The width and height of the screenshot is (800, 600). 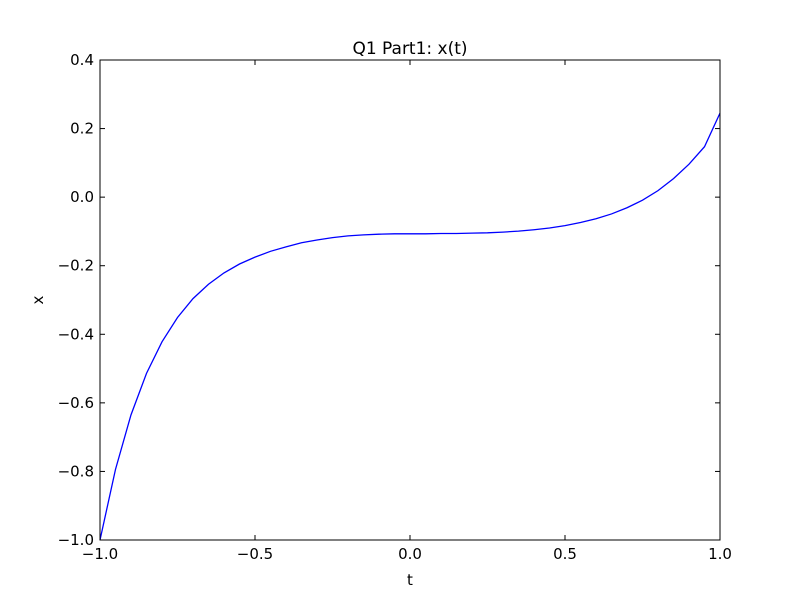 What do you see at coordinates (720, 554) in the screenshot?
I see `x-tick-label: 1.0` at bounding box center [720, 554].